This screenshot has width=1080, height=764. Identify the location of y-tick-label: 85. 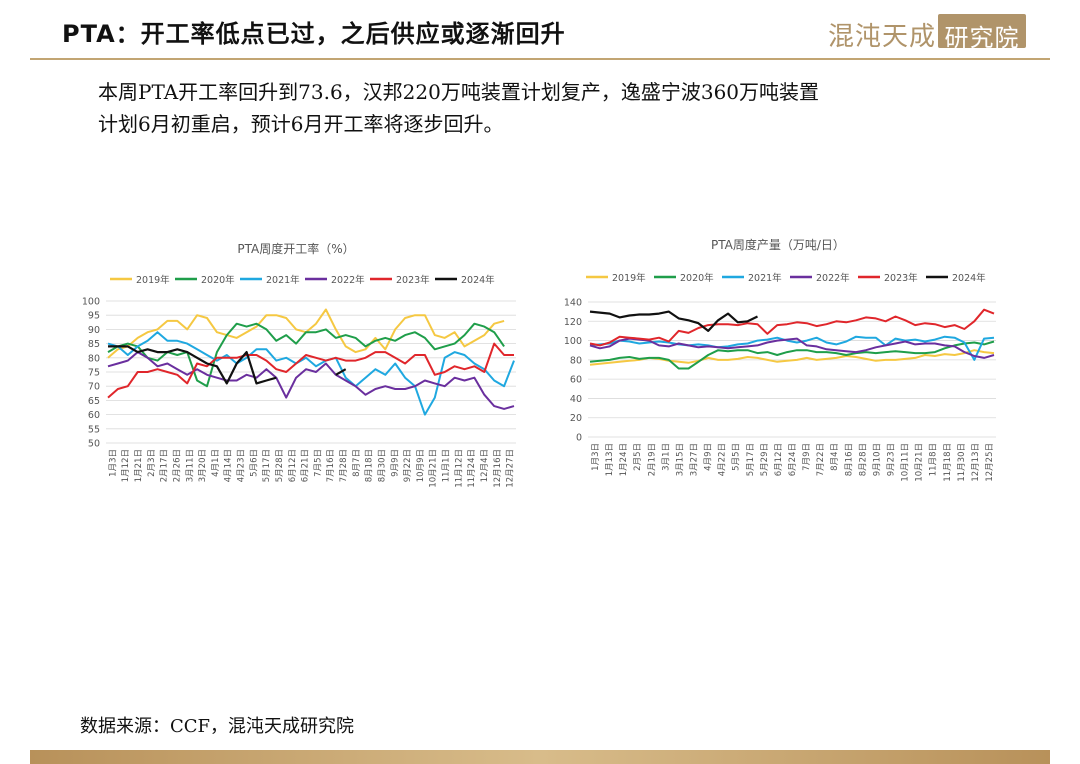
(94, 344).